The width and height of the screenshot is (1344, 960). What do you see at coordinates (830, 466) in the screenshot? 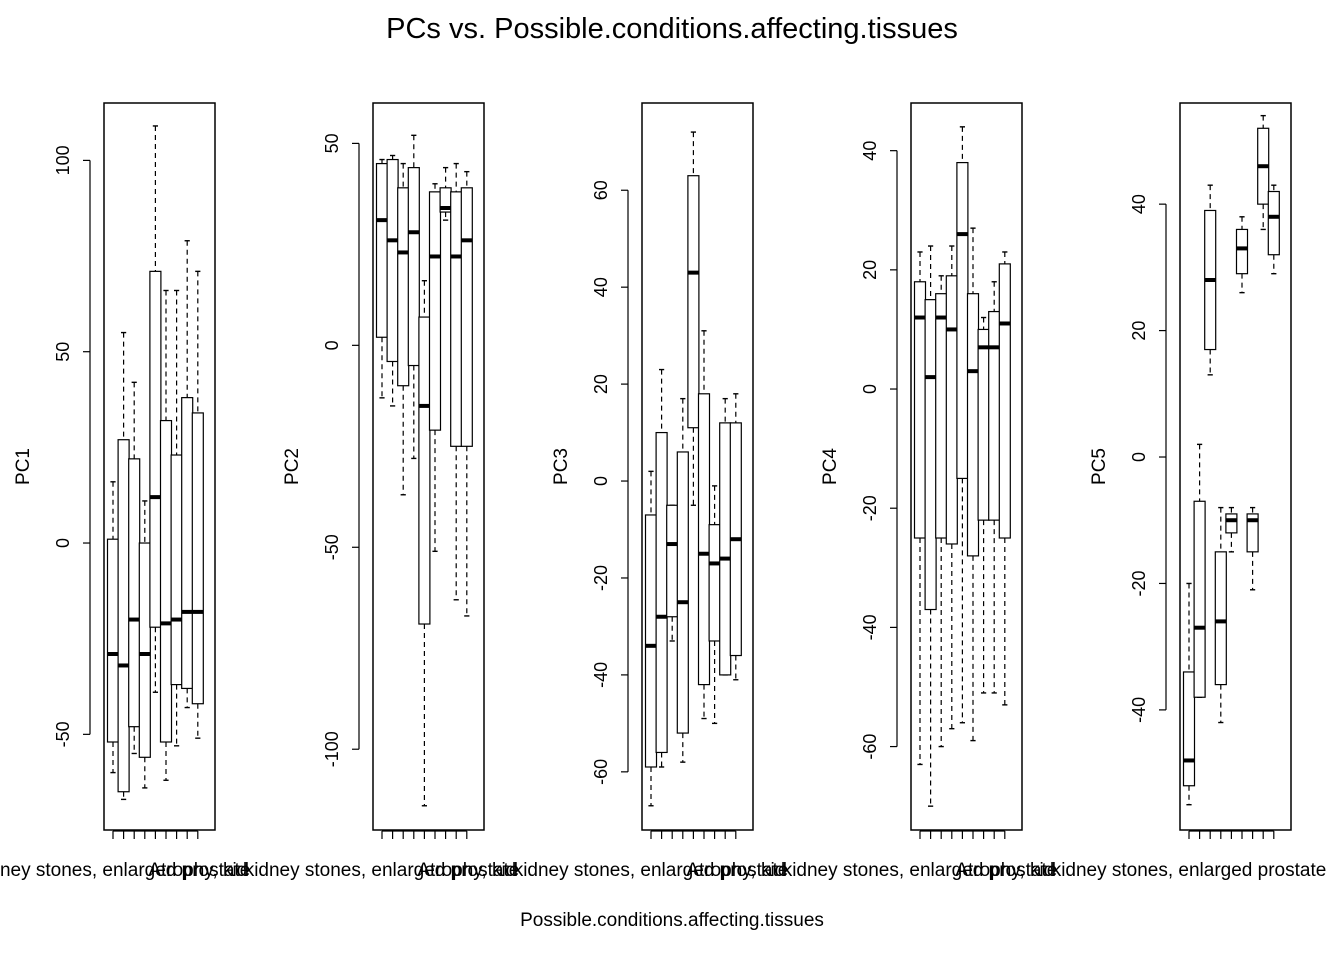
I see `y-axis-title: PC4` at bounding box center [830, 466].